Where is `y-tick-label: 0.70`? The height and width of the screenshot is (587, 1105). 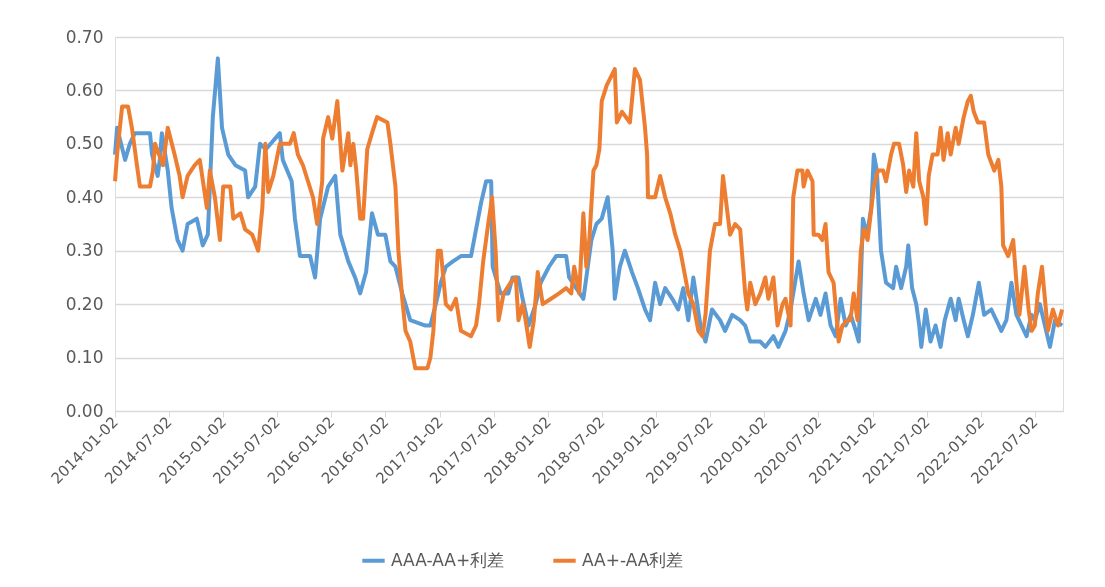 y-tick-label: 0.70 is located at coordinates (84, 36).